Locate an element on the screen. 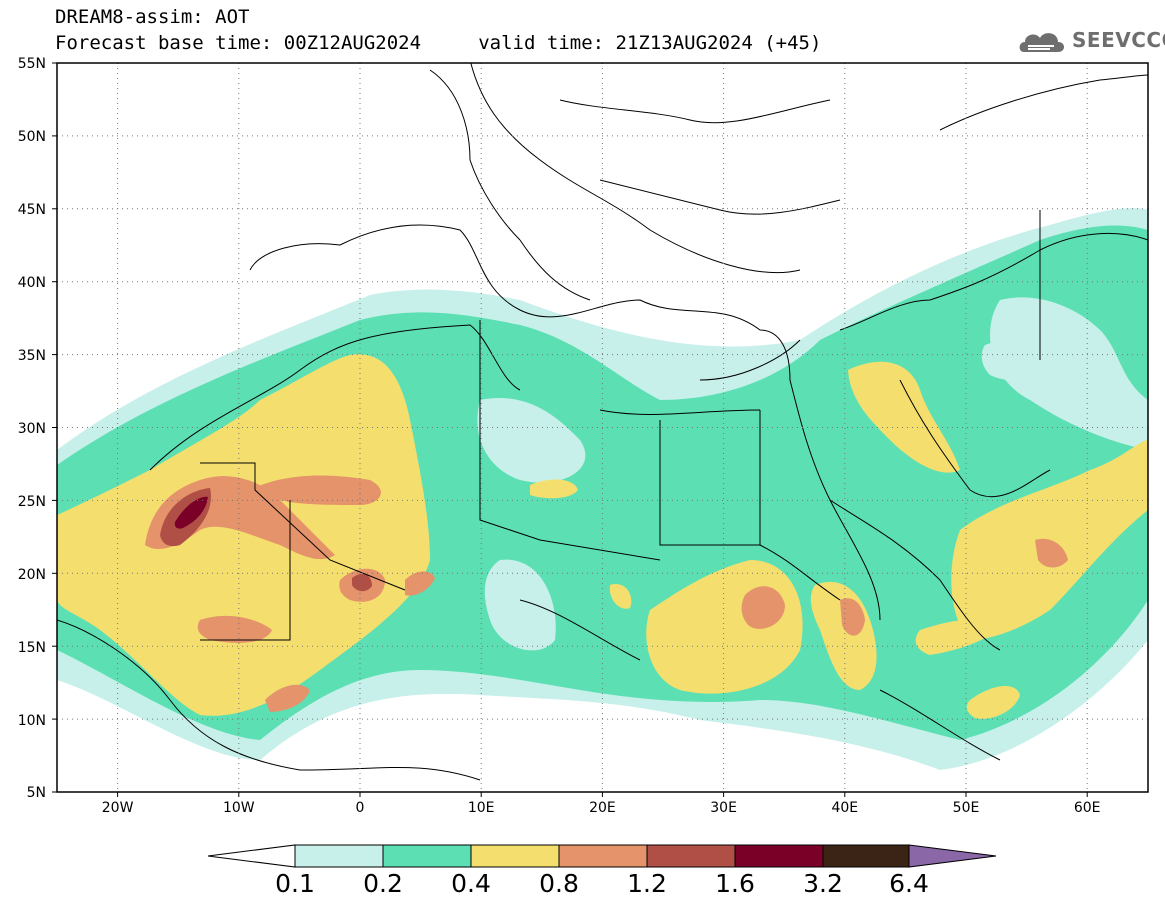  colorbar-label: 0.4 is located at coordinates (471, 883).